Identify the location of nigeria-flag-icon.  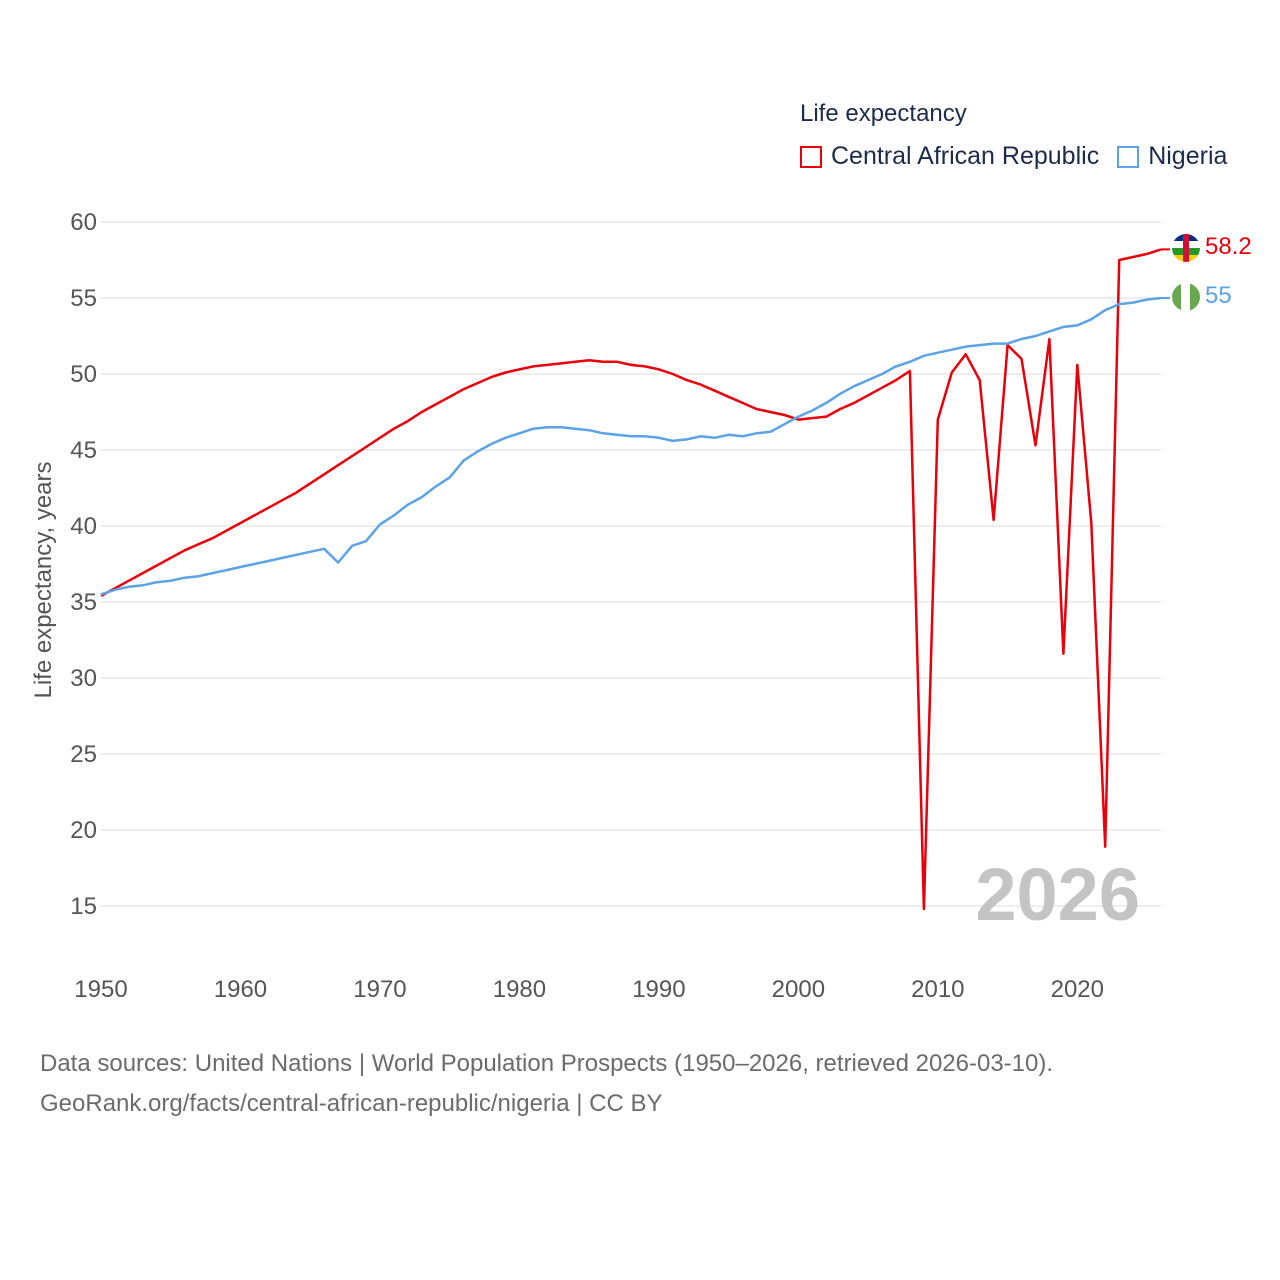
(1186, 297).